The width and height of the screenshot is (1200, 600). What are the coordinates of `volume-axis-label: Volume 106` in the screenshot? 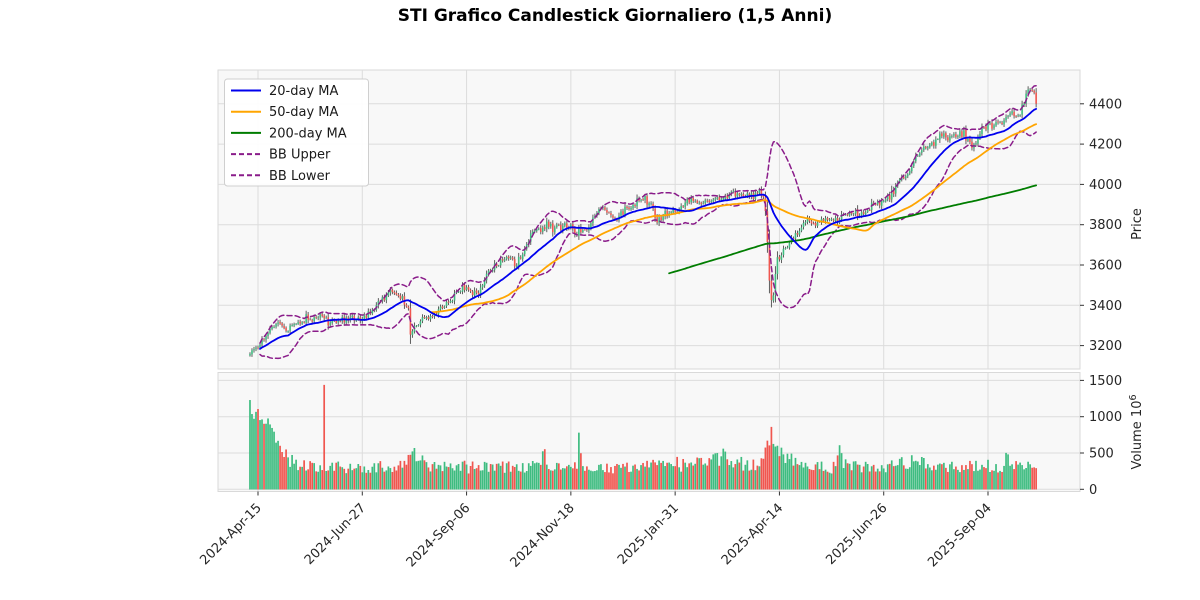 It's located at (1136, 431).